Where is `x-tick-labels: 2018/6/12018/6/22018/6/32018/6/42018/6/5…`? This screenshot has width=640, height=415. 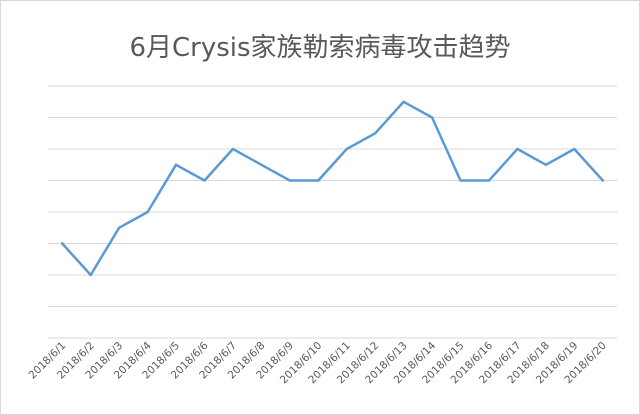
x-tick-labels: 2018/6/12018/6/22018/6/32018/6/42018/6/5… is located at coordinates (318, 362).